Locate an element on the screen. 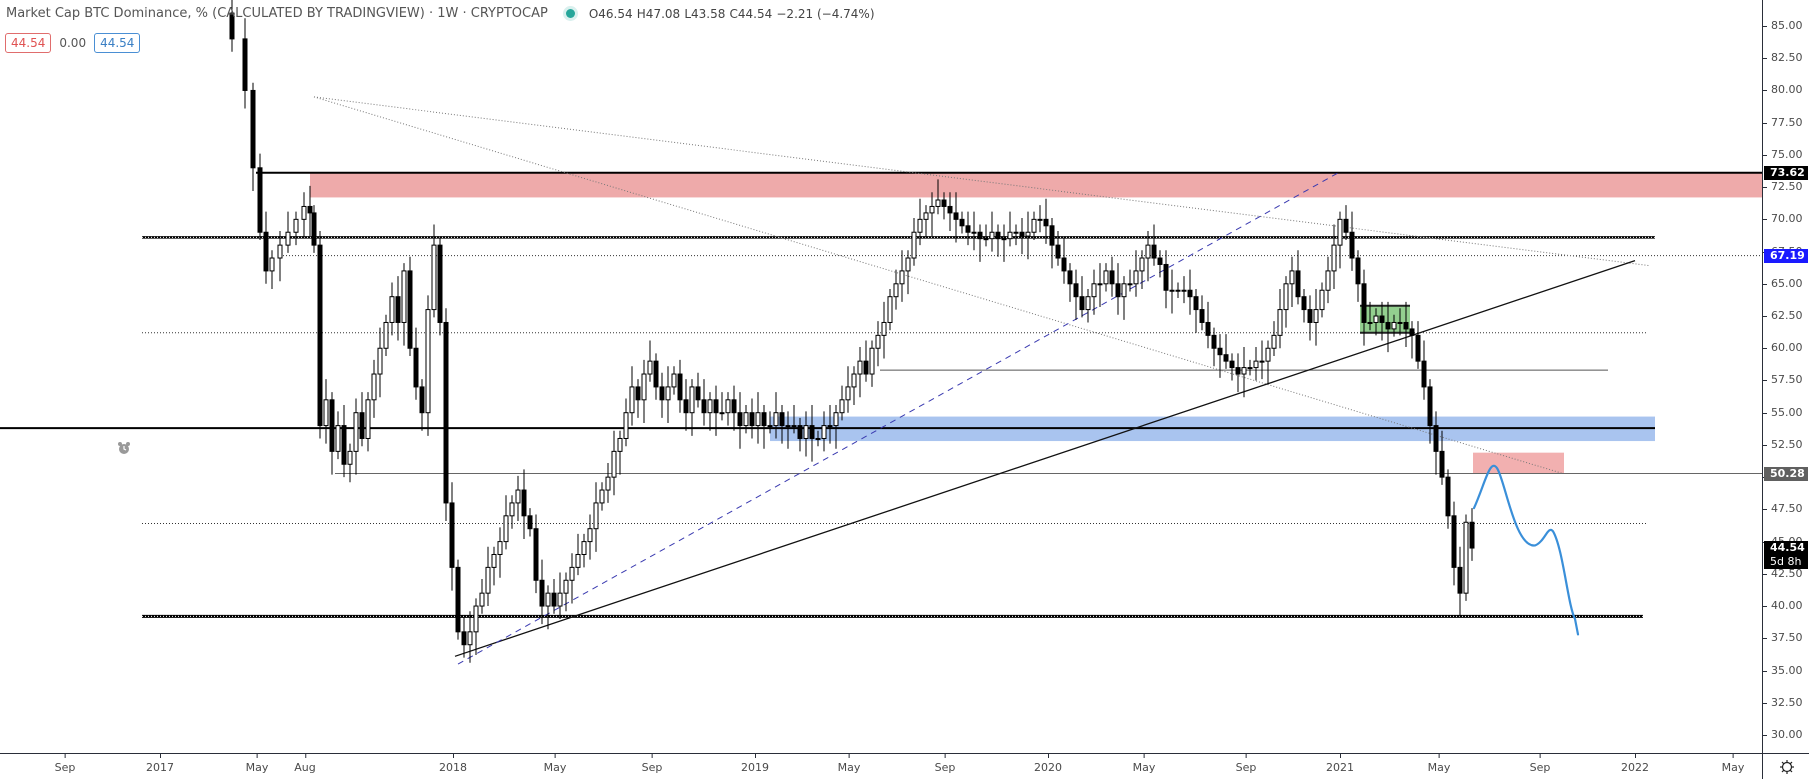 This screenshot has width=1809, height=779. indicator-values: 44.54 0.00 44.54 is located at coordinates (73, 43).